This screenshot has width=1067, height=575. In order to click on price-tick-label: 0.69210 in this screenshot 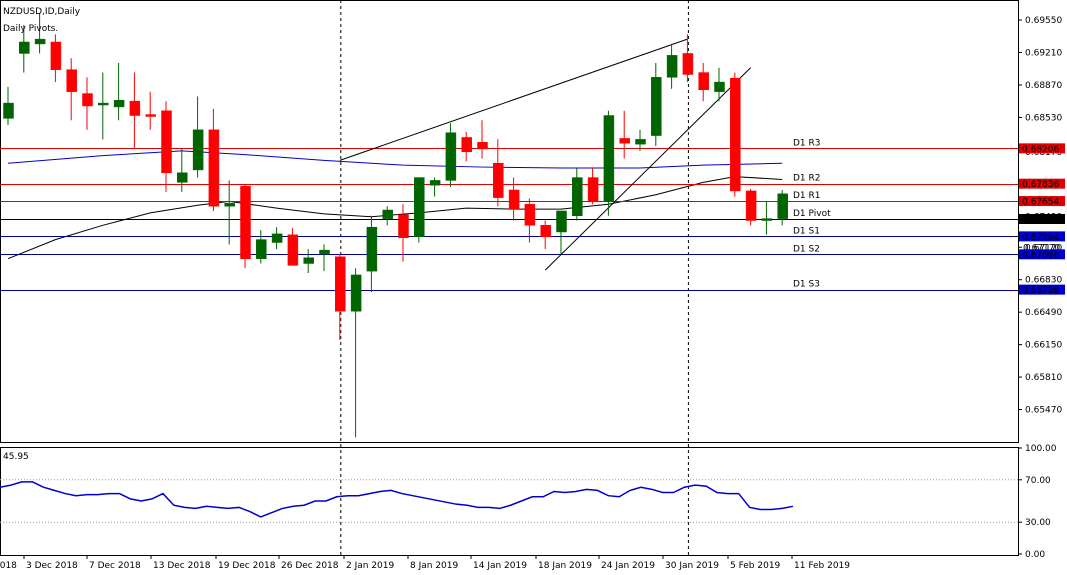, I will do `click(1043, 54)`.